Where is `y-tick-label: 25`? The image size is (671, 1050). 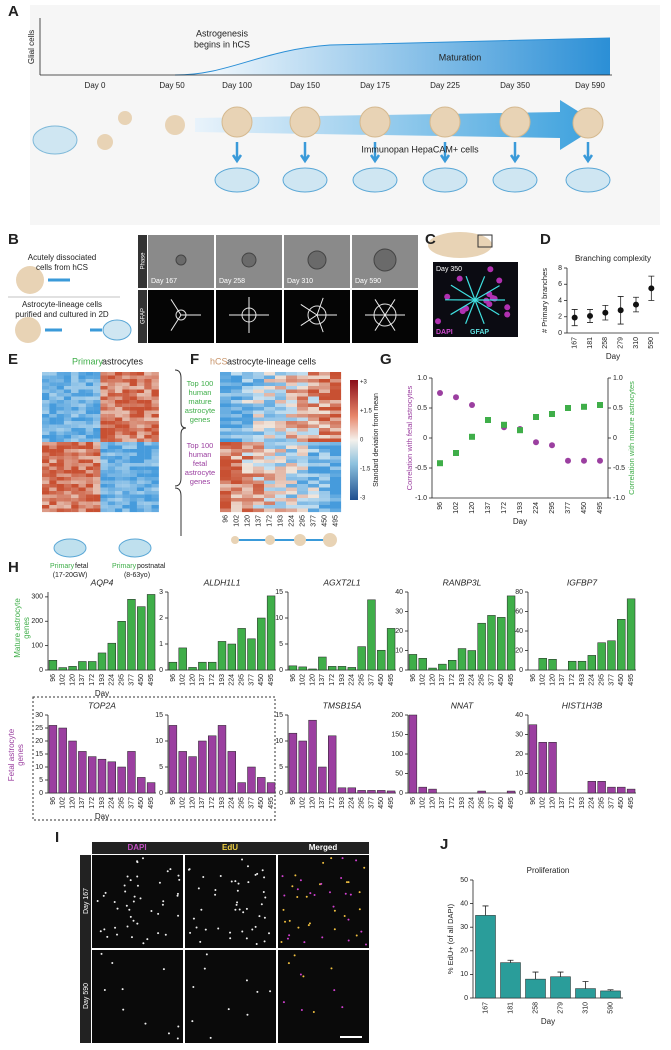
y-tick-label: 25 is located at coordinates (39, 728).